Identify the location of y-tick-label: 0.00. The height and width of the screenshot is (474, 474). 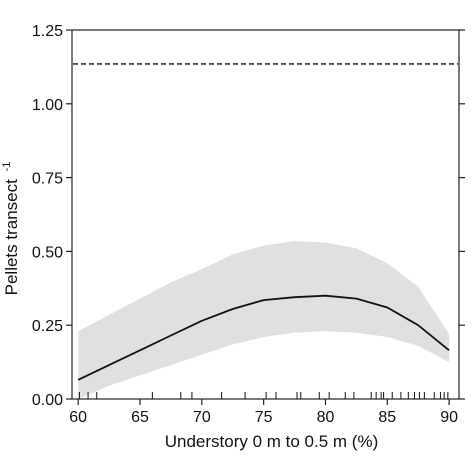
(47, 400).